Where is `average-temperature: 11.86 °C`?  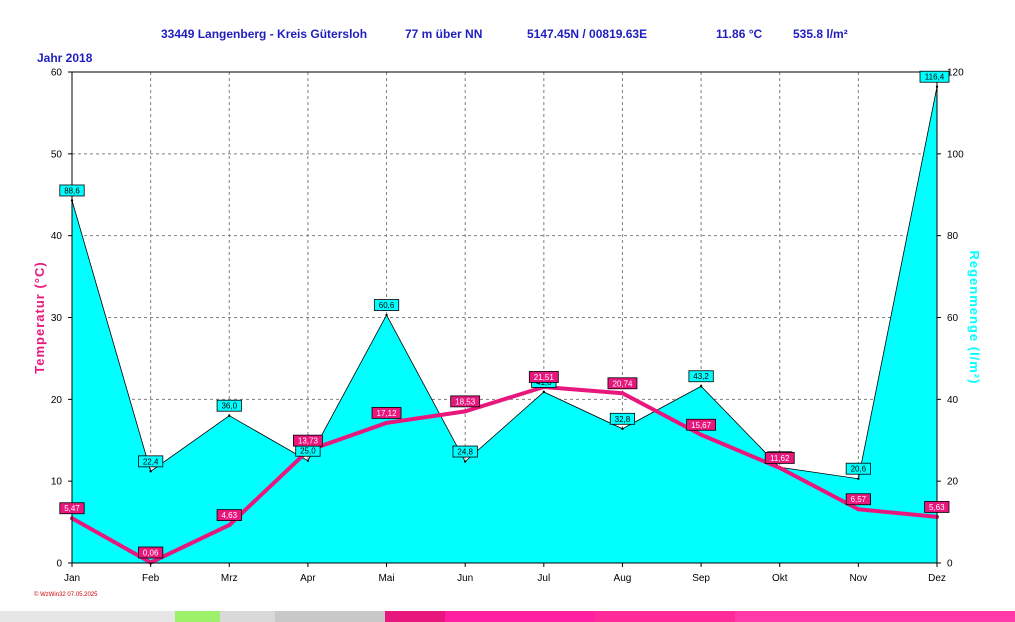 average-temperature: 11.86 °C is located at coordinates (739, 34).